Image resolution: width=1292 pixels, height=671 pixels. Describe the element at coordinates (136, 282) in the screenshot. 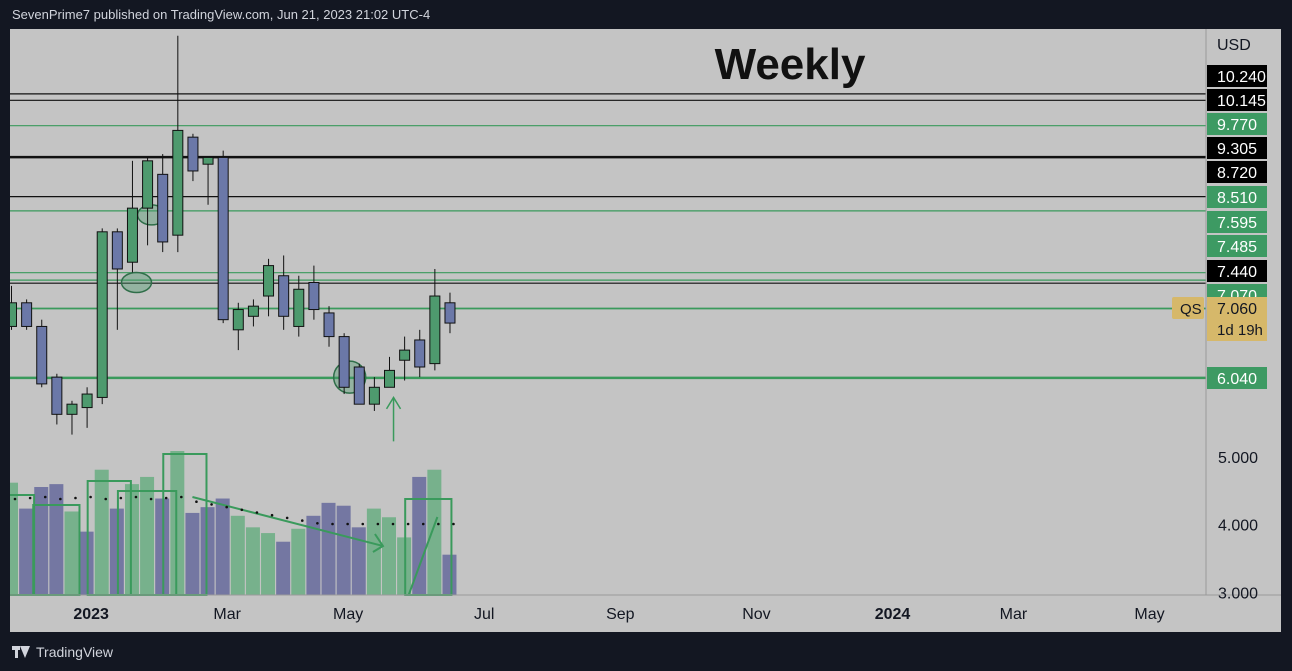

I see `highlight-circle` at that location.